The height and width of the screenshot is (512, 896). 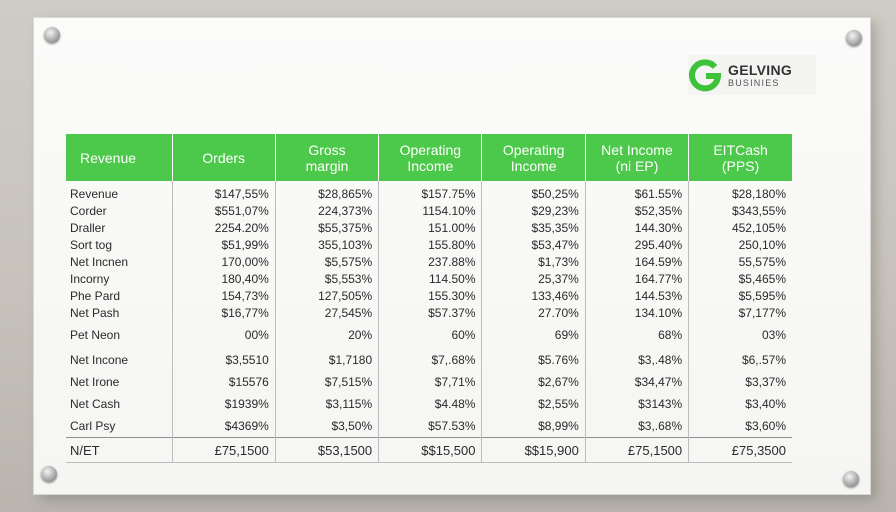 What do you see at coordinates (327, 404) in the screenshot?
I see `table-cell: $3,115%` at bounding box center [327, 404].